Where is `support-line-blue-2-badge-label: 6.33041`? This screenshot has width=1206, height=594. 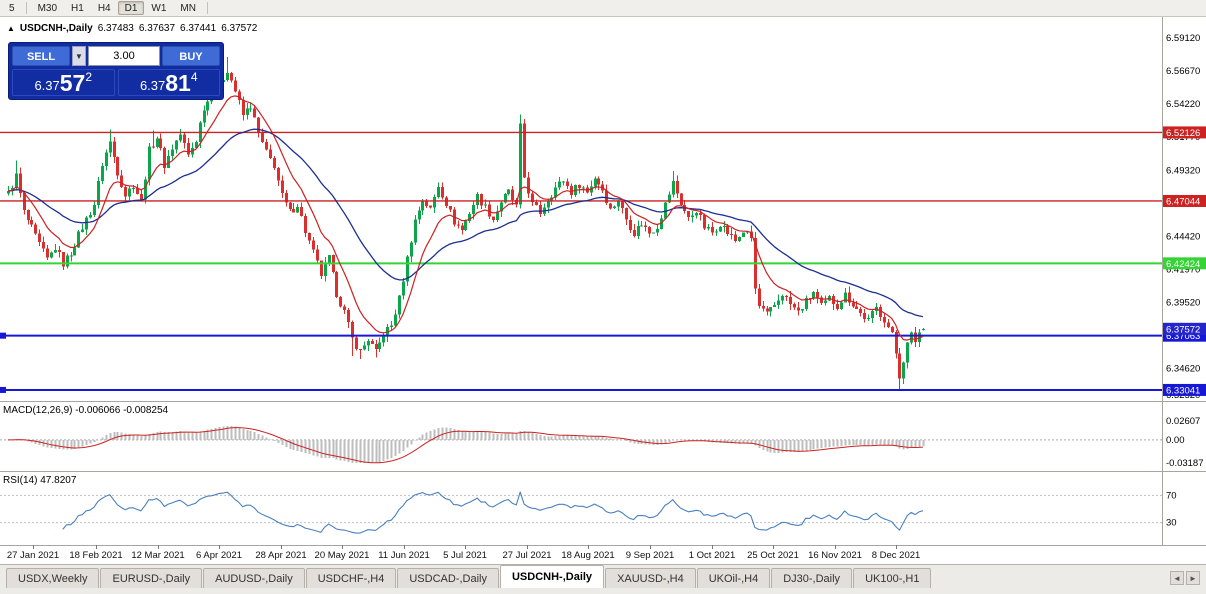
support-line-blue-2-badge-label: 6.33041 is located at coordinates (1183, 390).